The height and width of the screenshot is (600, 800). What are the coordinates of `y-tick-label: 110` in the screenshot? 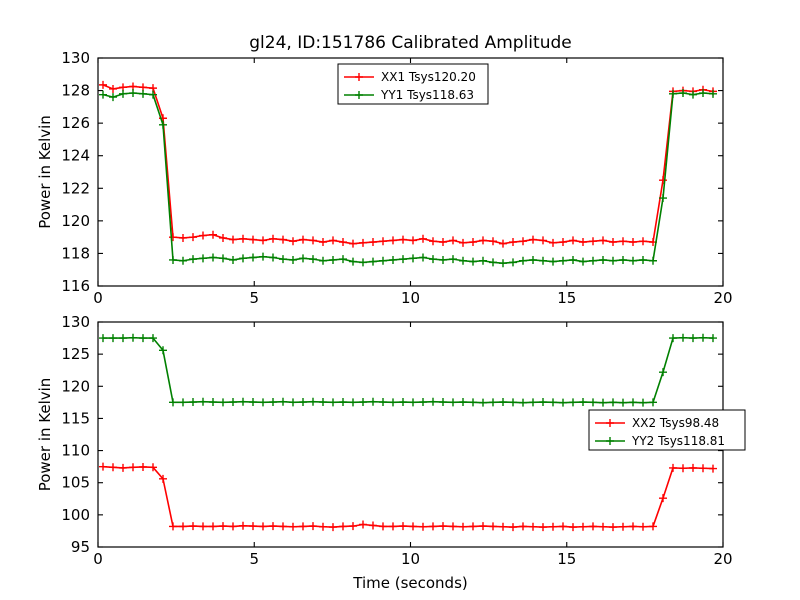 It's located at (75, 451).